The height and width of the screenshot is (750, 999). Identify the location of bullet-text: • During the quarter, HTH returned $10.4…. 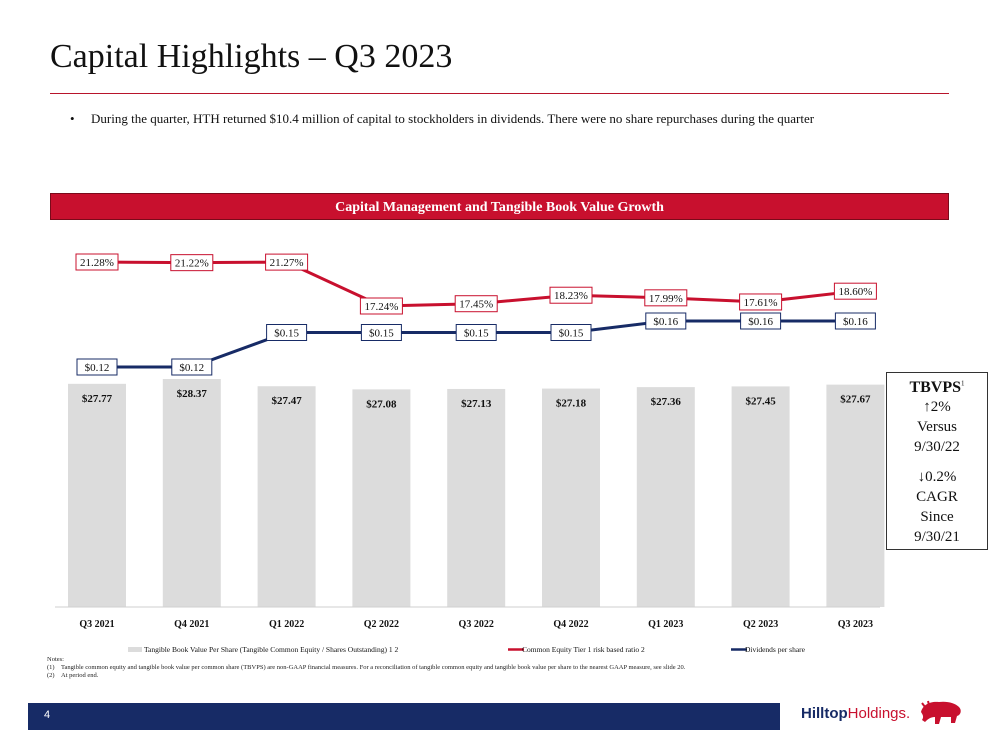
(485, 119).